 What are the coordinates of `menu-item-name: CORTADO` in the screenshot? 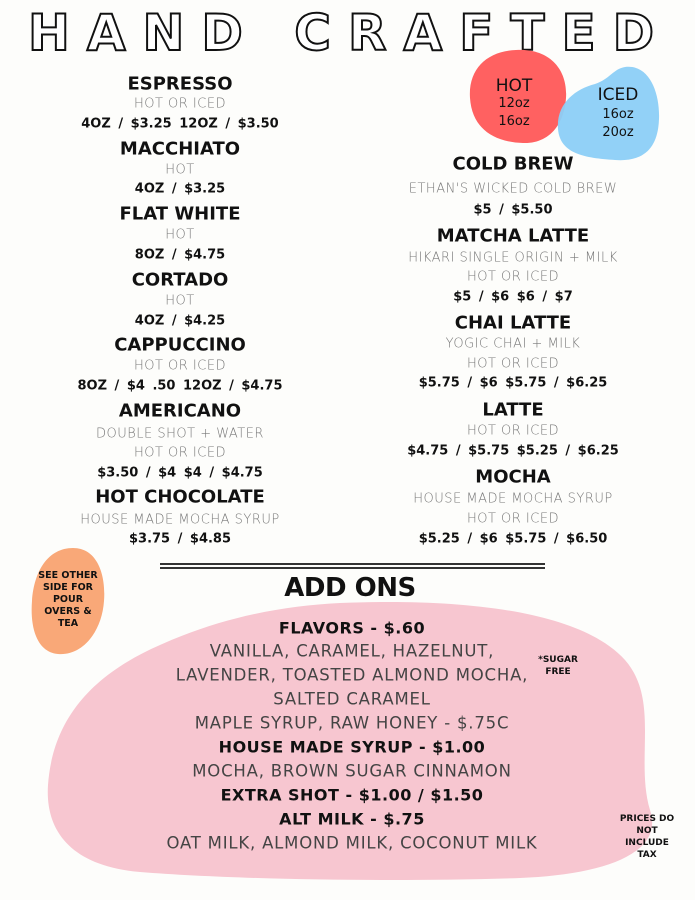 It's located at (180, 280).